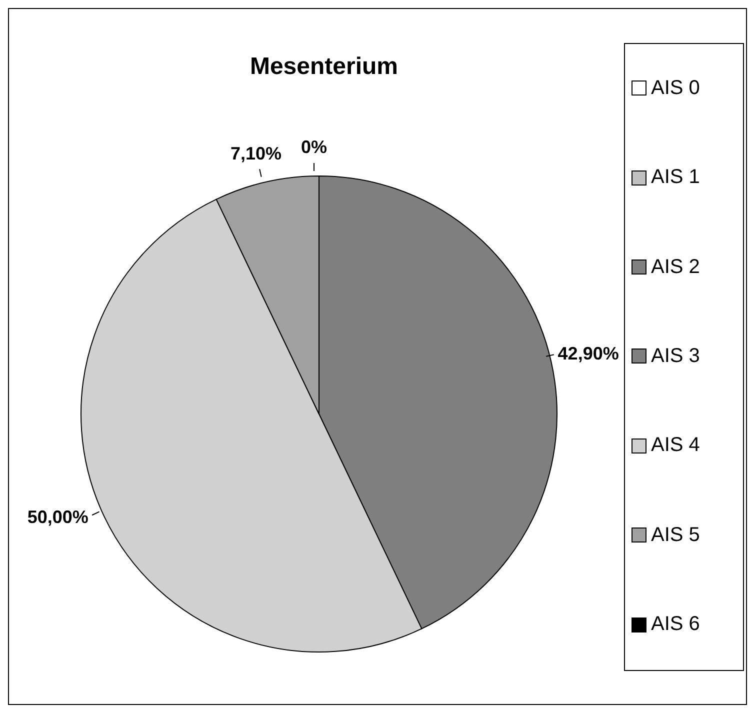  I want to click on legend-label: AIS 3, so click(675, 356).